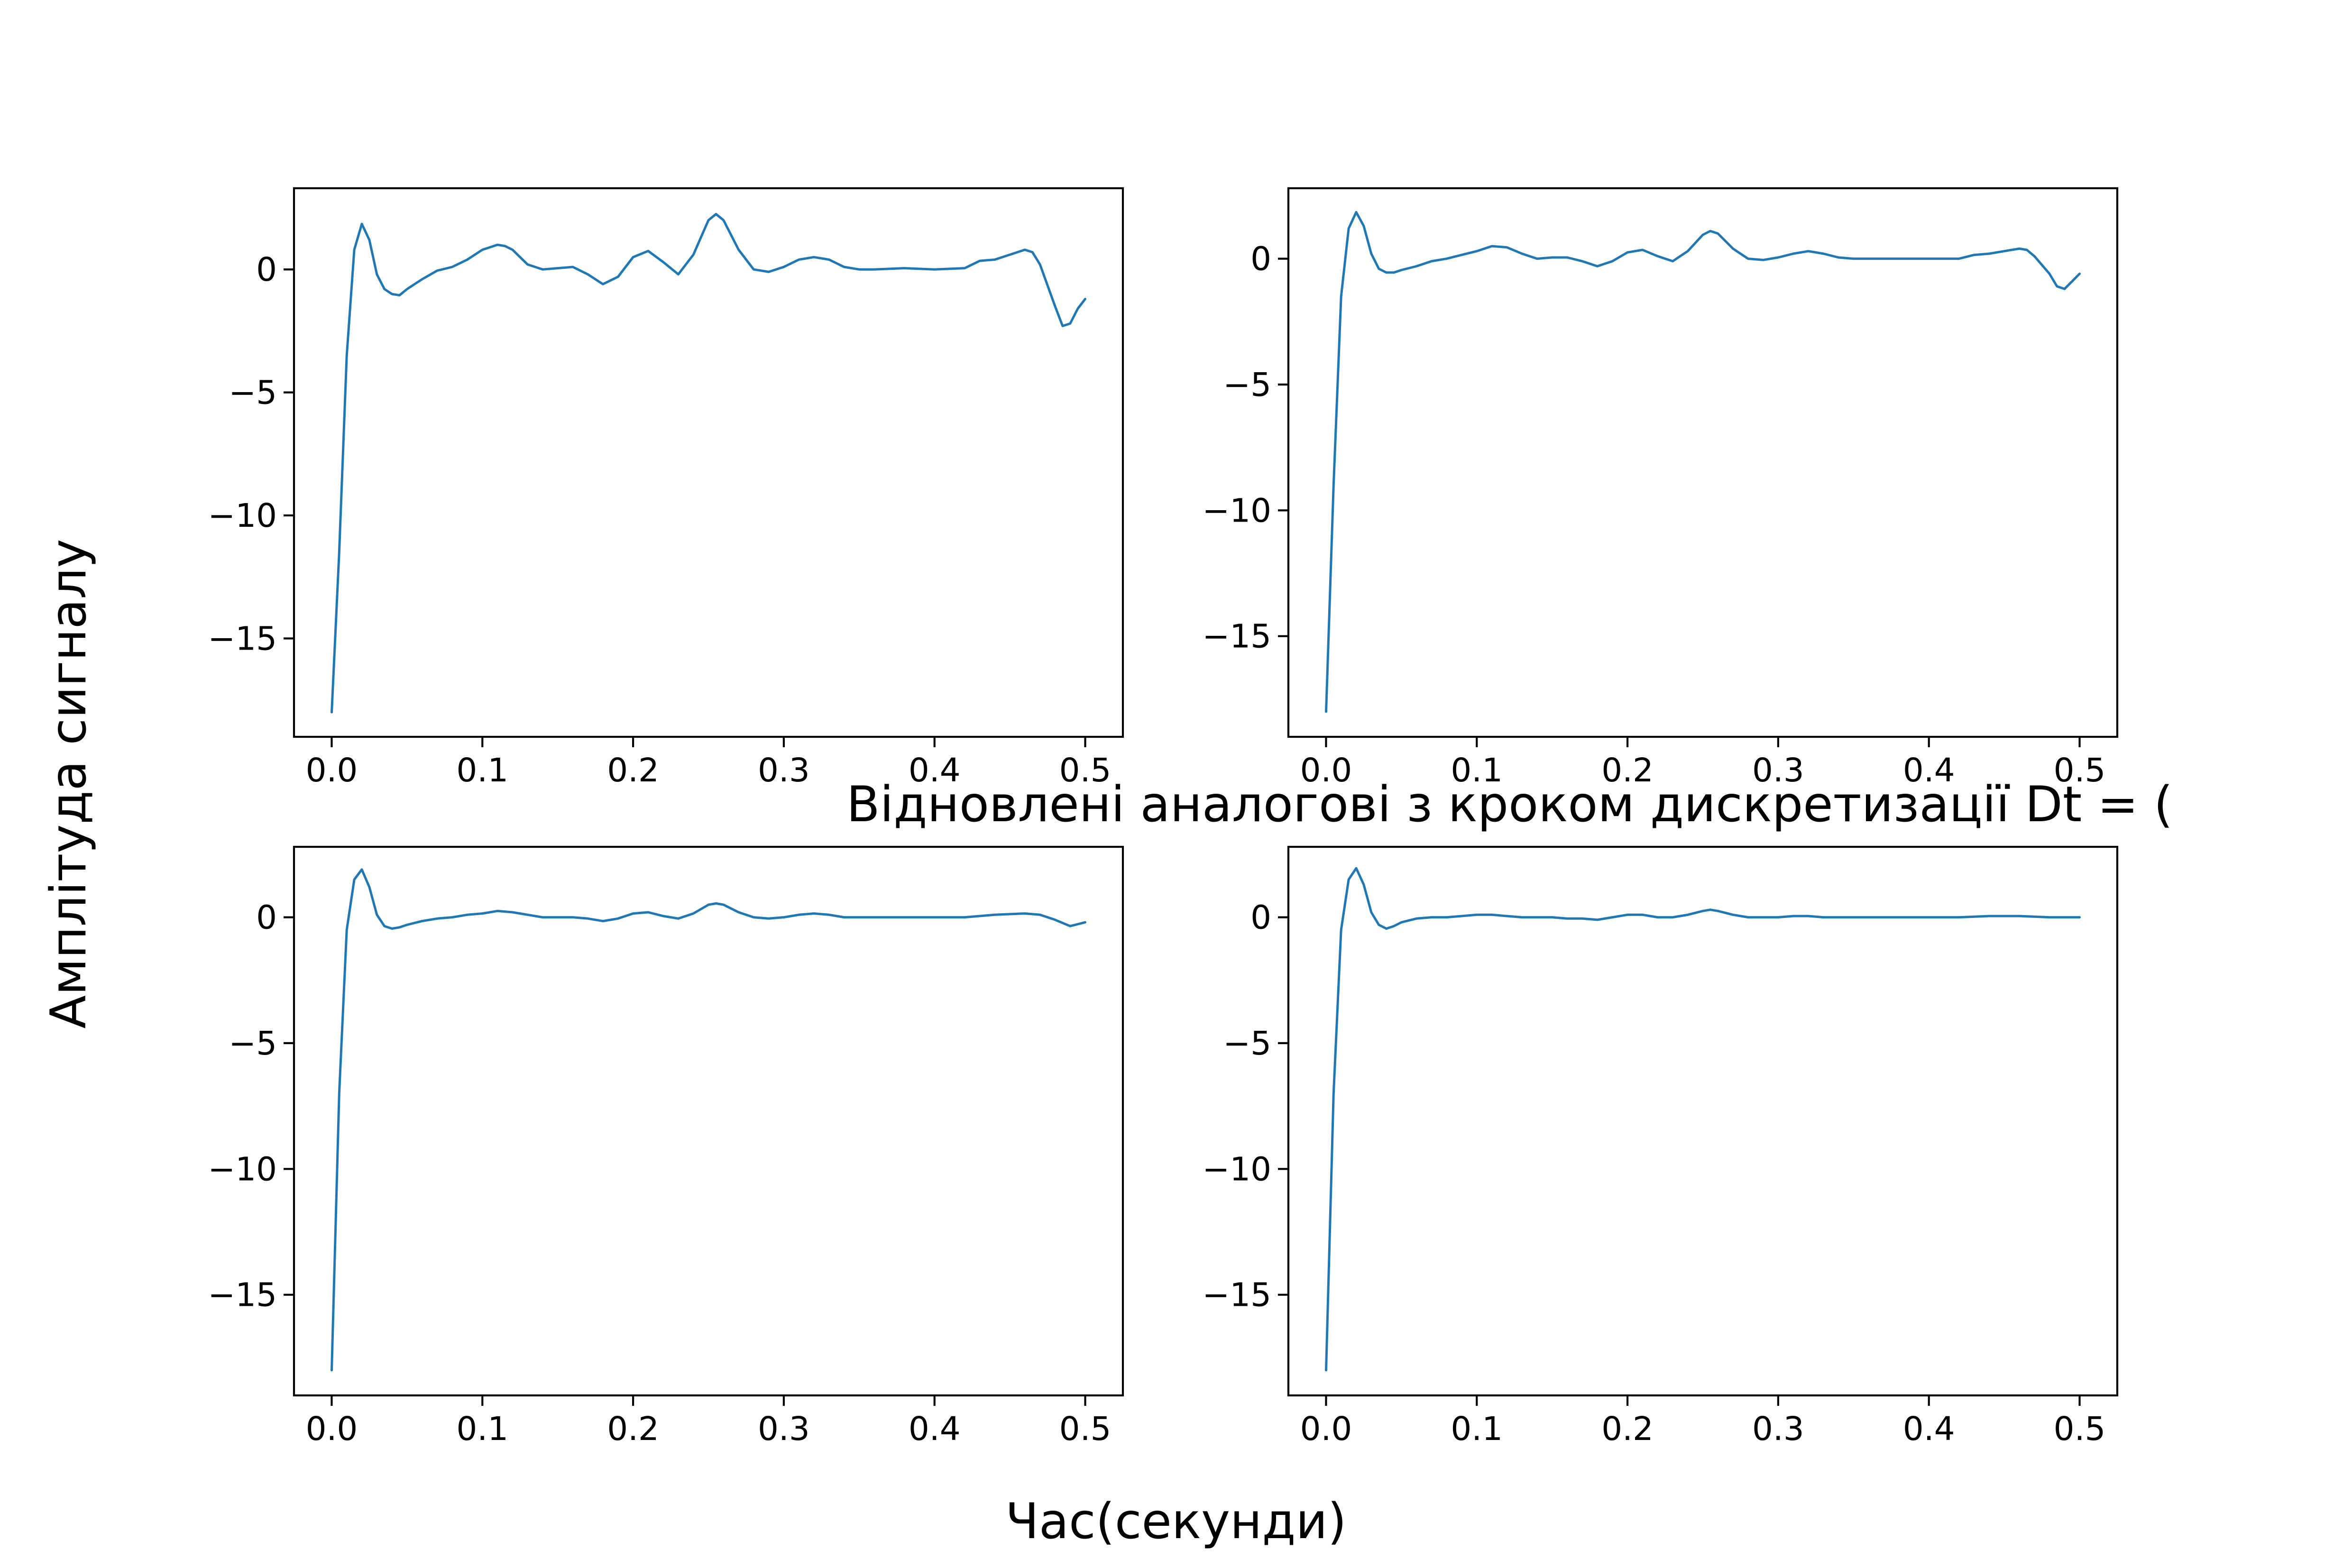 The height and width of the screenshot is (1568, 2352). Describe the element at coordinates (242, 639) in the screenshot. I see `subplot-1-ytick-label: −15` at that location.